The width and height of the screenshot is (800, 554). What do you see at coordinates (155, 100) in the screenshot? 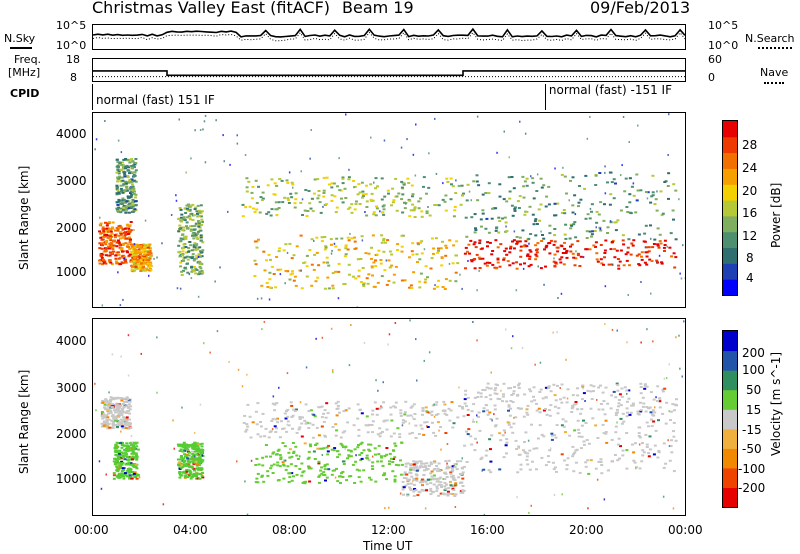
I see `cpid-segment-0: normal (fast) 151 IF` at bounding box center [155, 100].